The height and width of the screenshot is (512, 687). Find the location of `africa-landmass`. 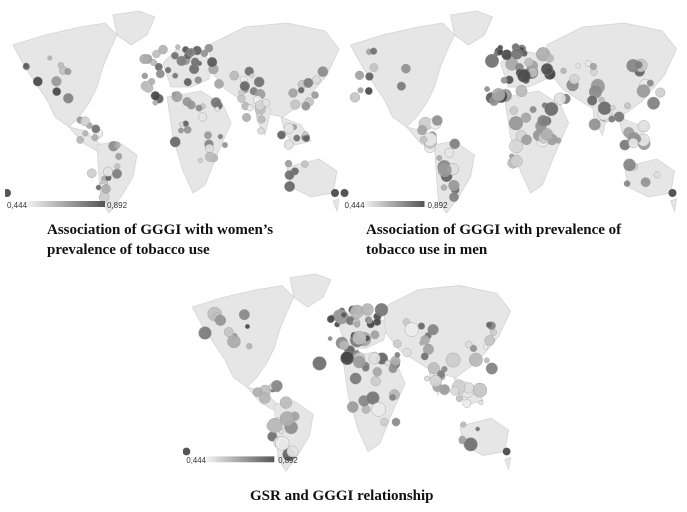

africa-landmass is located at coordinates (536, 142).